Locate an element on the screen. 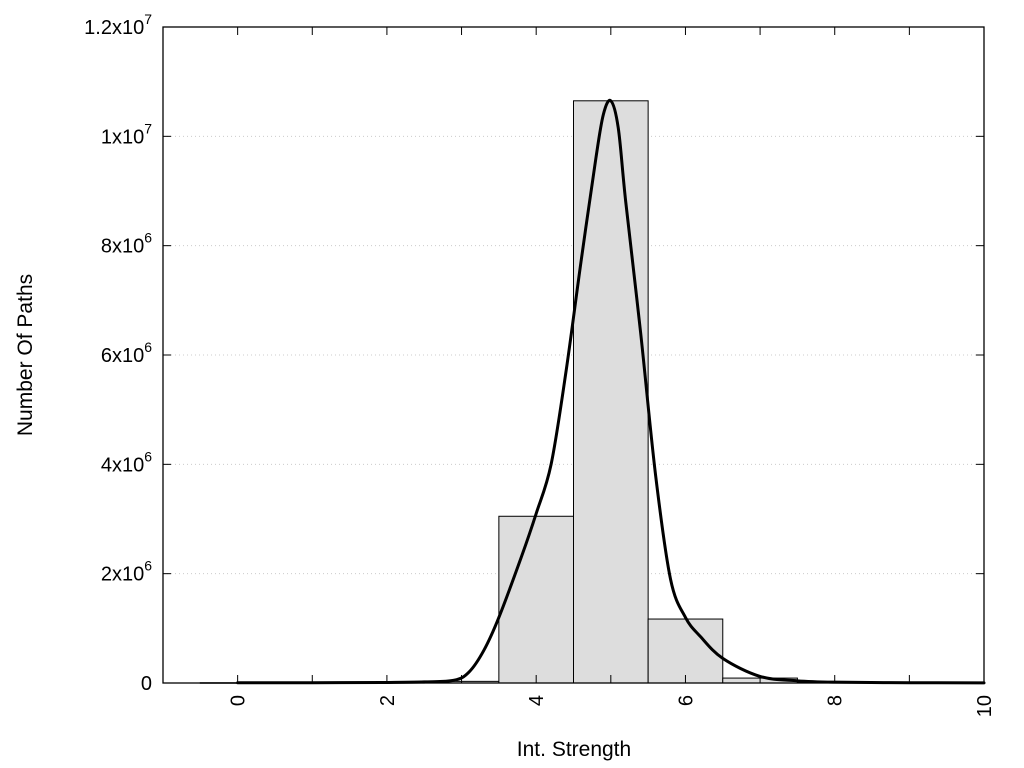  y-tick-label-4: 8x10⁶ is located at coordinates (126, 244).